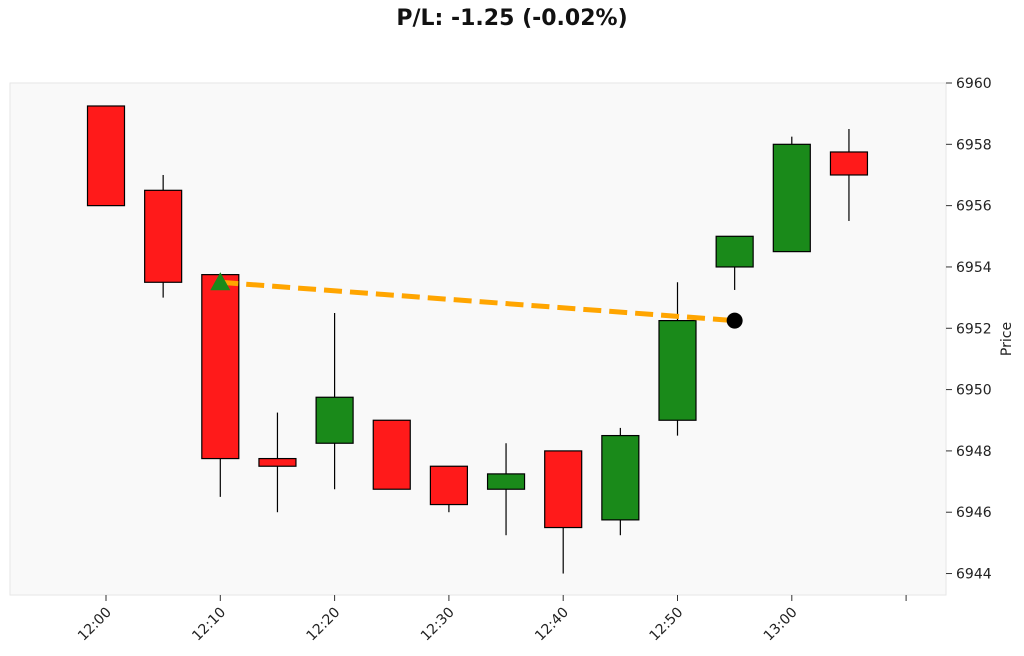 The height and width of the screenshot is (656, 1024). Describe the element at coordinates (974, 145) in the screenshot. I see `y-tick-label: 6958` at that location.